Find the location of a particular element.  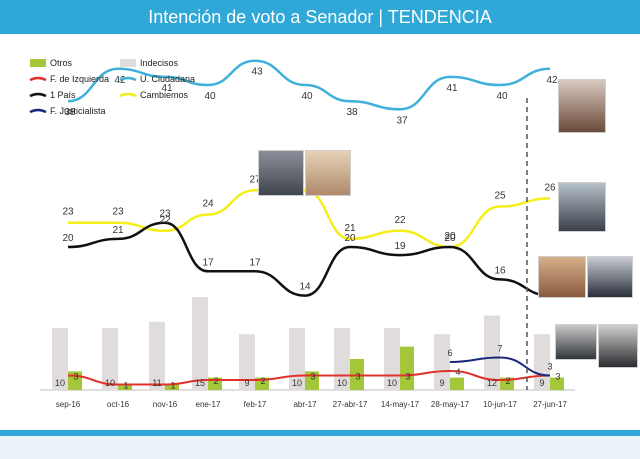

x-tick-label: 27-jun-17 is located at coordinates (550, 404).